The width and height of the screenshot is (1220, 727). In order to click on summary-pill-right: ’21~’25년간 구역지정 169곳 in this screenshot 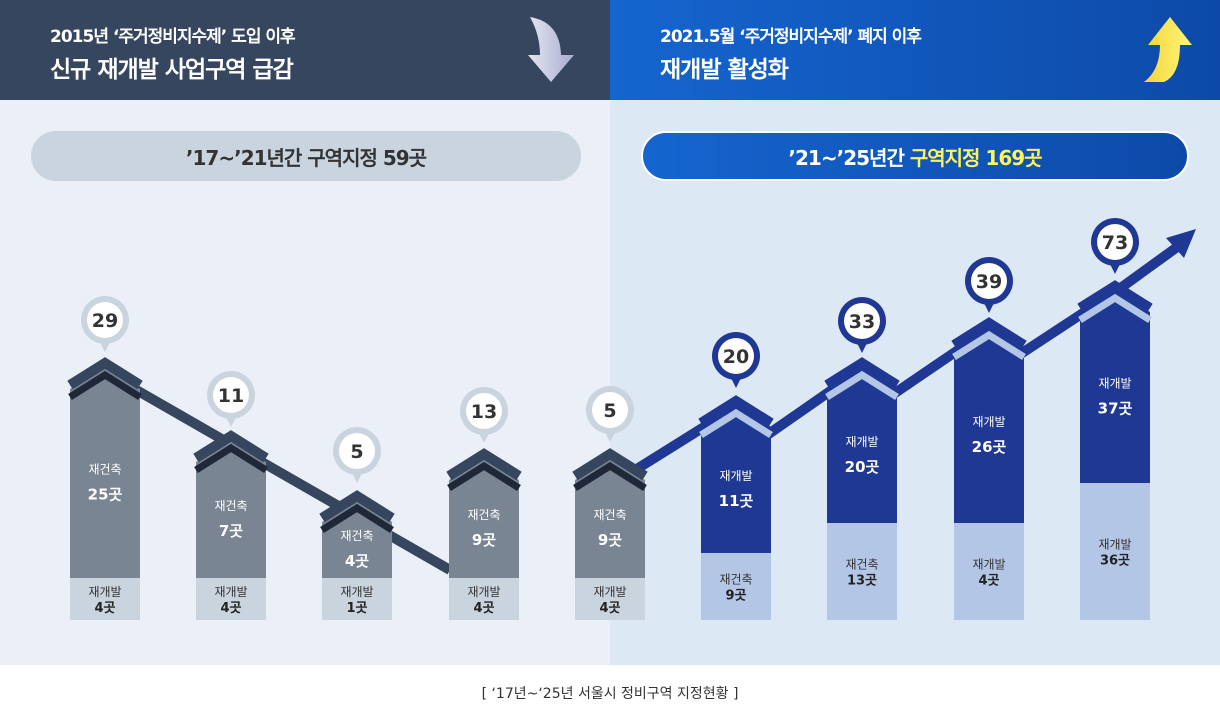, I will do `click(915, 156)`.